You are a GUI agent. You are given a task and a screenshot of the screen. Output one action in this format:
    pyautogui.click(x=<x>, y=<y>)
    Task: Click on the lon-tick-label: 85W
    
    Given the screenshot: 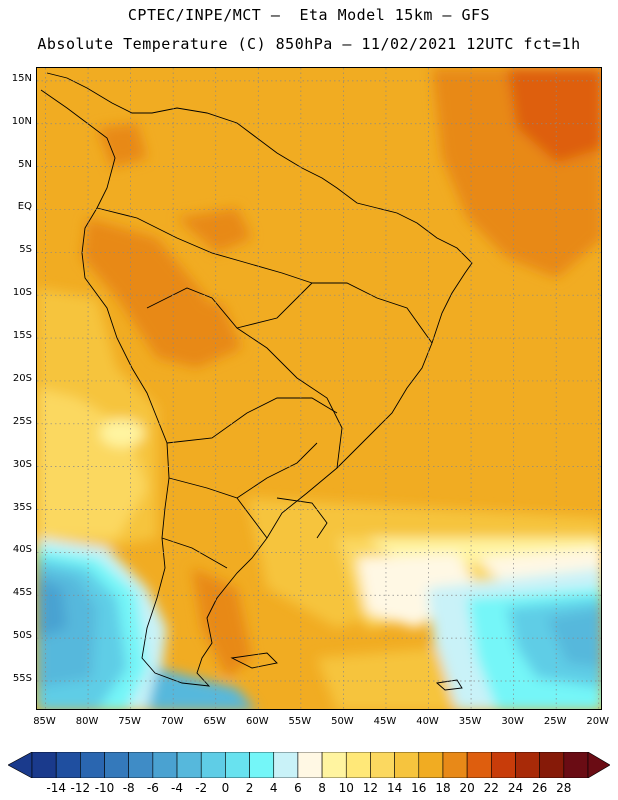 What is the action you would take?
    pyautogui.click(x=44, y=721)
    